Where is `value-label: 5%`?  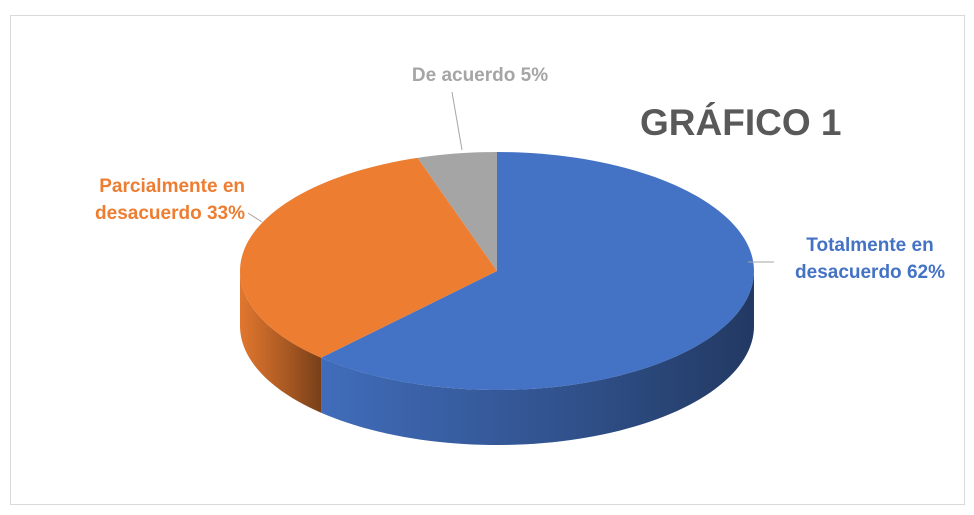
value-label: 5% is located at coordinates (534, 75).